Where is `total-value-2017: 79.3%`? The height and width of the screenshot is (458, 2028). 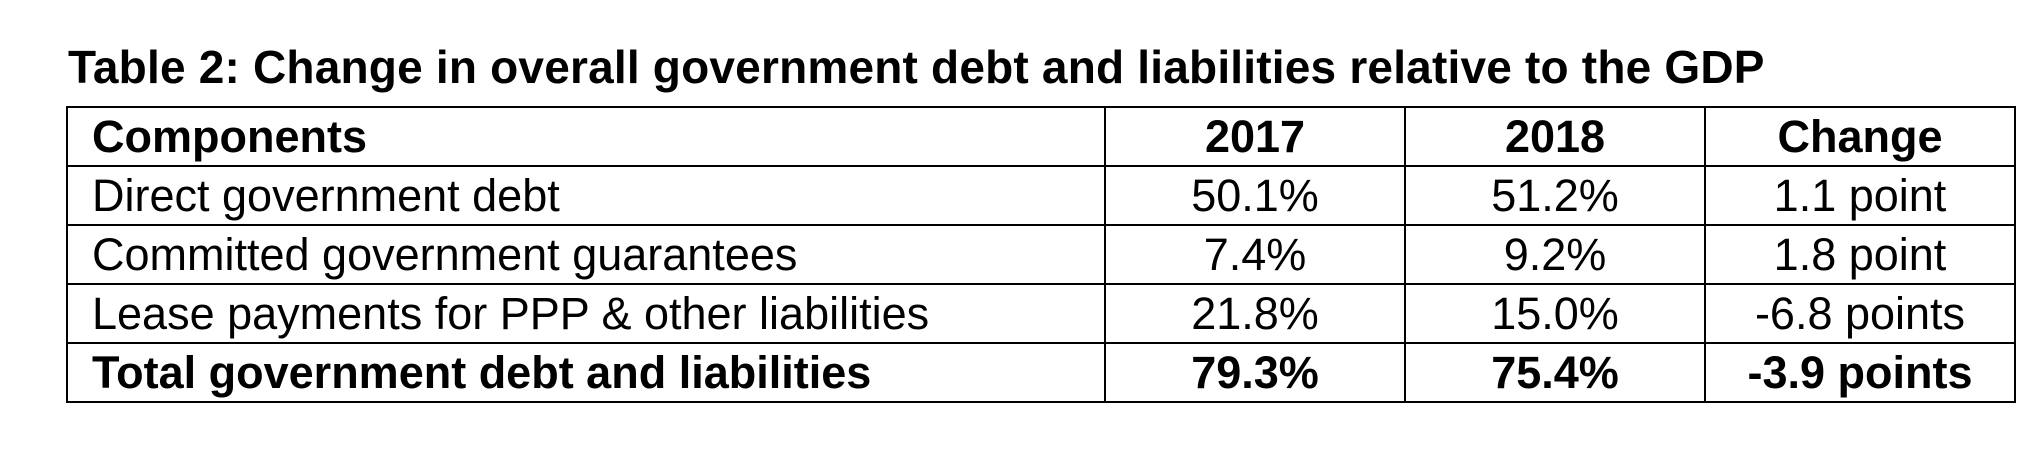
total-value-2017: 79.3% is located at coordinates (1255, 372).